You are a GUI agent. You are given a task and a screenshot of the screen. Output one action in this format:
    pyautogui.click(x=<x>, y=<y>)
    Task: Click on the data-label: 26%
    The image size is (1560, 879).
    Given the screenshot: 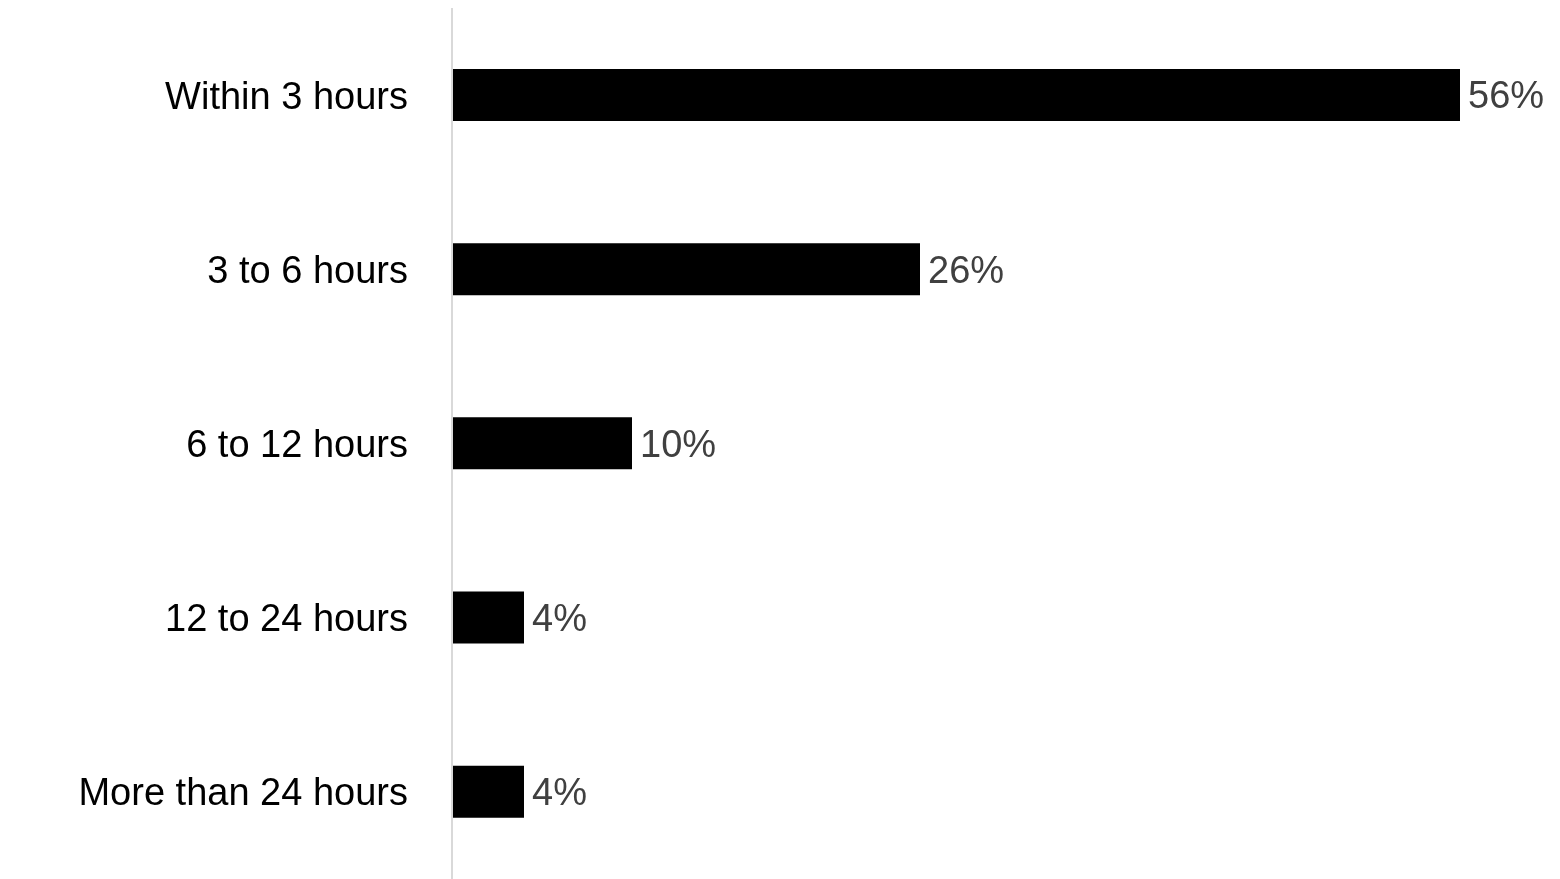 What is the action you would take?
    pyautogui.click(x=966, y=269)
    